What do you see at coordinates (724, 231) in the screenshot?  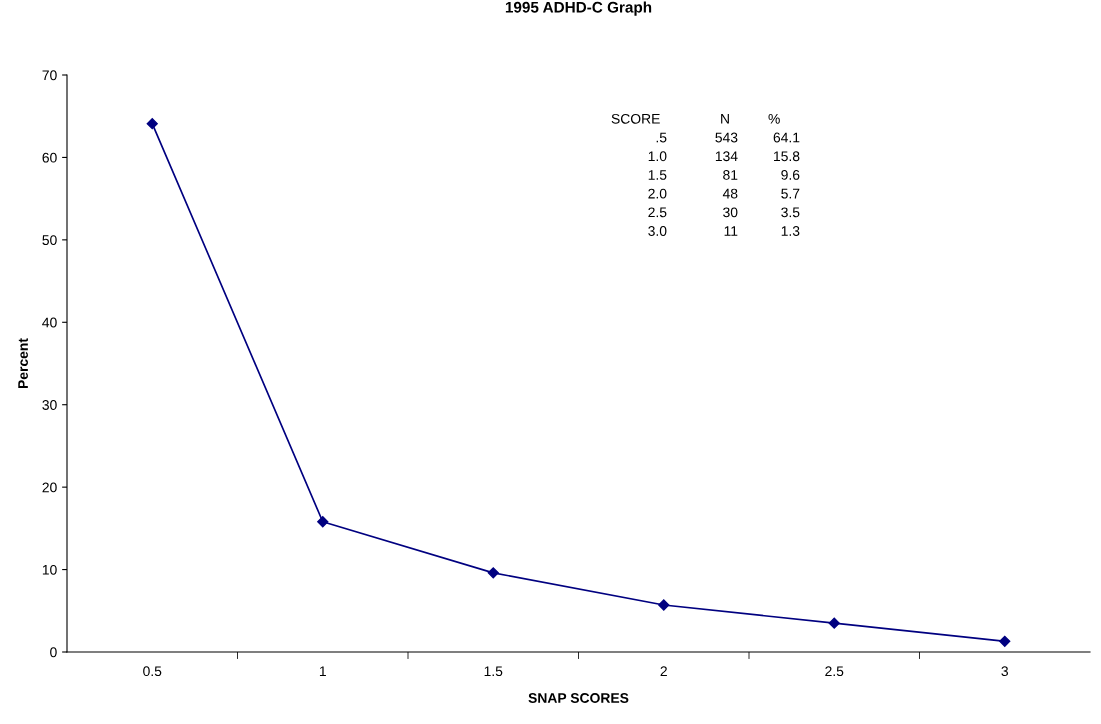 I see `text: 3.0 11 1.3` at bounding box center [724, 231].